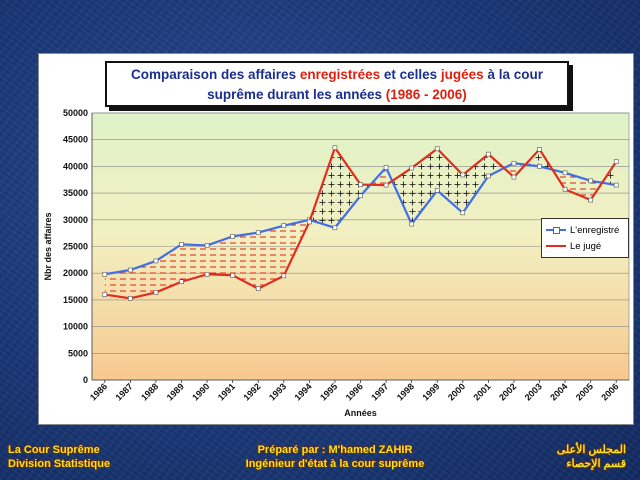 The image size is (640, 480). I want to click on x-tick-label: 1994, so click(303, 391).